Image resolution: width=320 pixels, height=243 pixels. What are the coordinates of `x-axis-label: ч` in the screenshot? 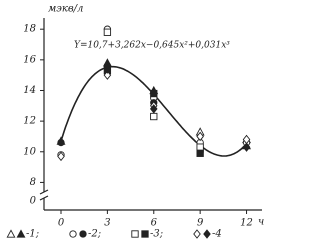 It's located at (261, 222).